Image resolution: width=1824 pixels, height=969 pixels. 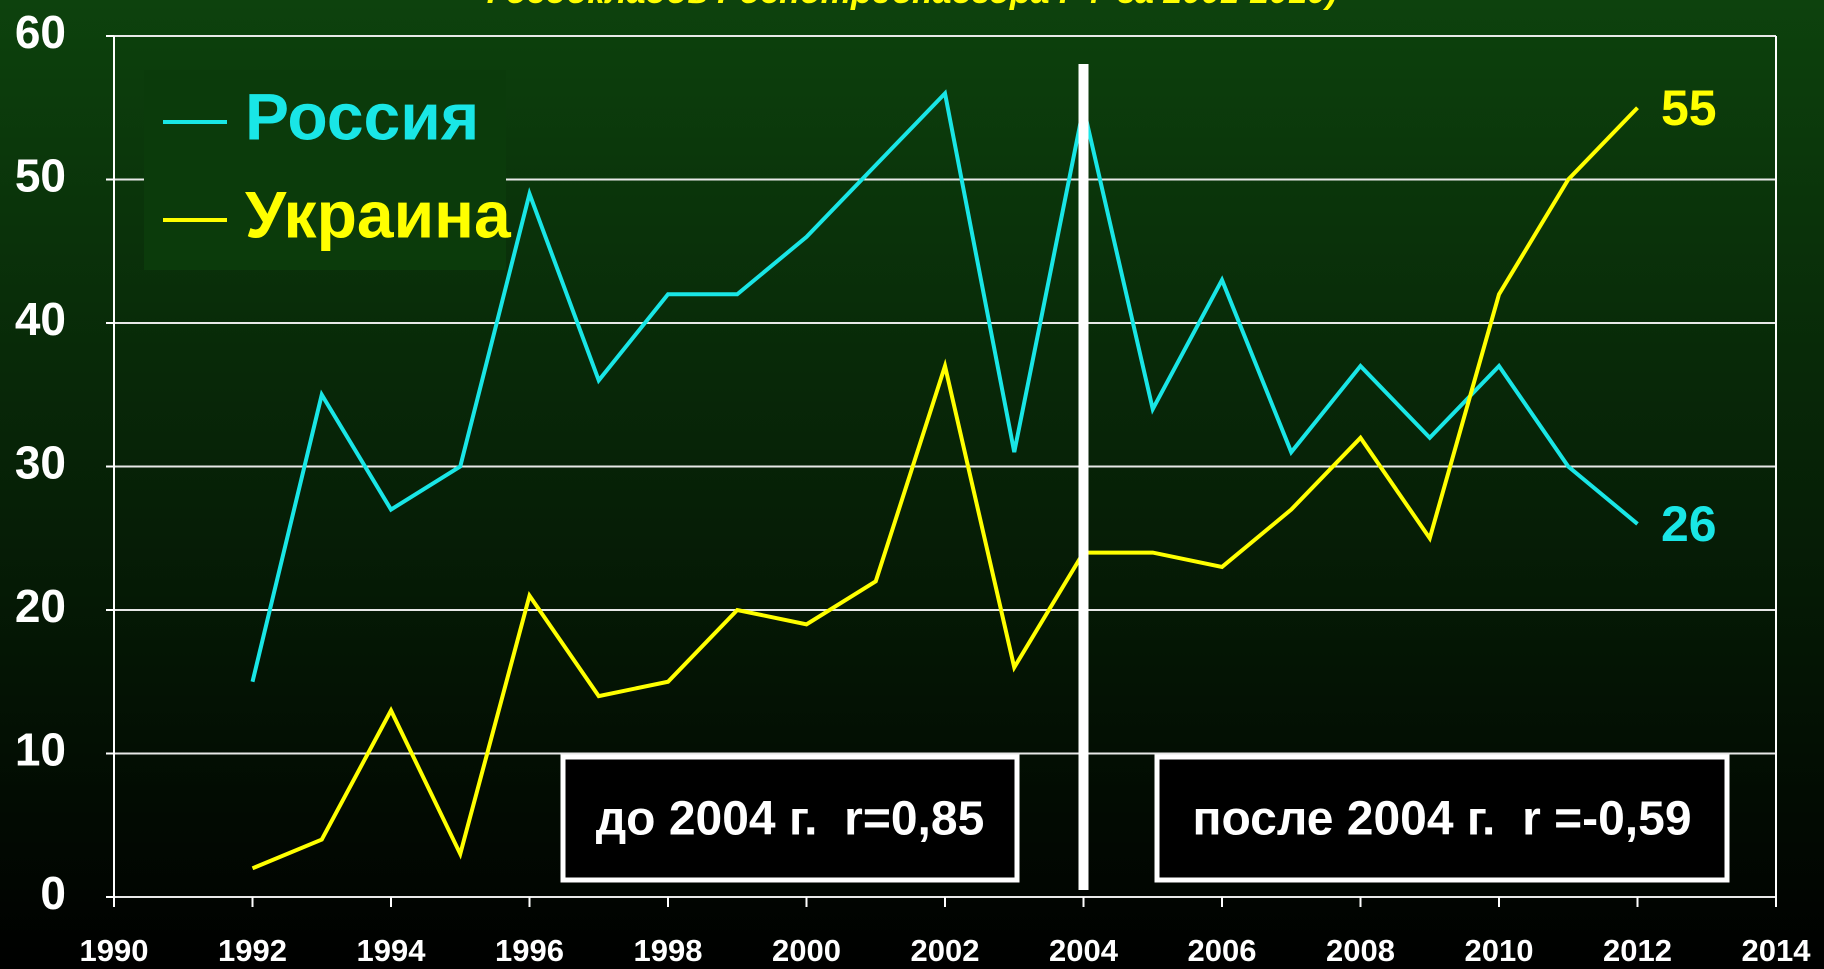 I want to click on x-tick-label: 2002, so click(x=945, y=950).